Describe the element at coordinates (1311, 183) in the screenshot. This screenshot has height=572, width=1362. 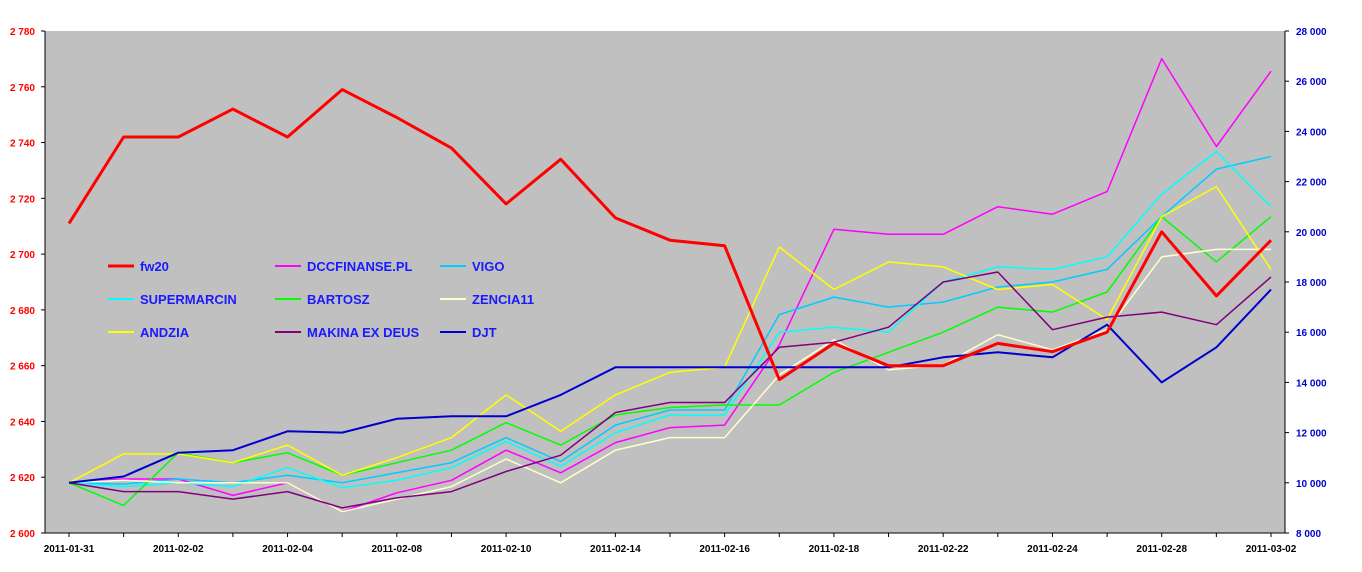
I see `right-tick-label: 22 000` at that location.